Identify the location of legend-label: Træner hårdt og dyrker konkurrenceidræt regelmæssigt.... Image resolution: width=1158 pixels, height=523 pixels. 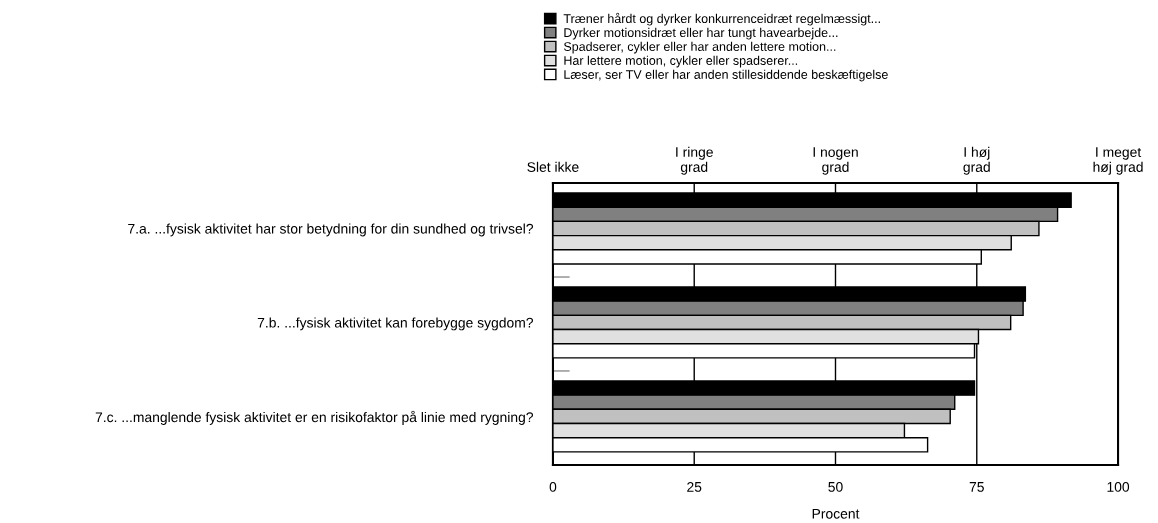
(721, 19).